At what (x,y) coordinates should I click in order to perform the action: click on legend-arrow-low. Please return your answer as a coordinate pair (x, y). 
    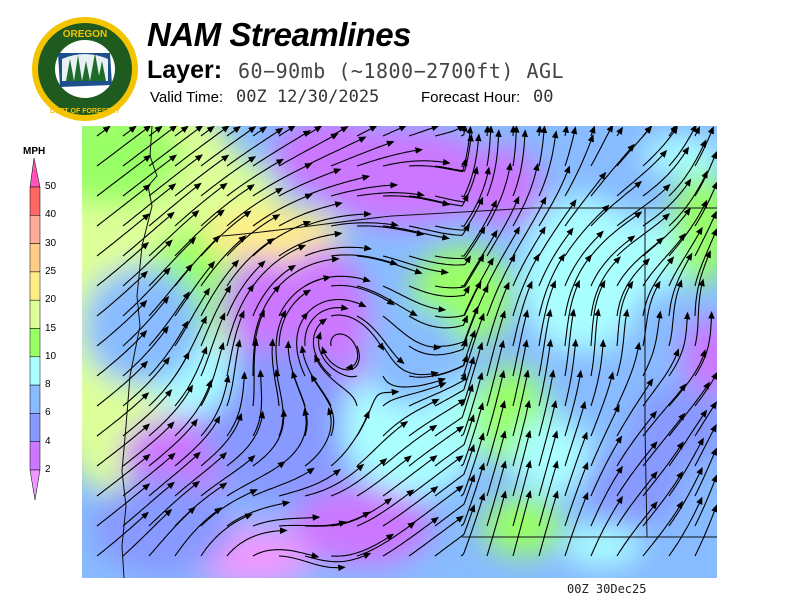
    Looking at the image, I should click on (35, 484).